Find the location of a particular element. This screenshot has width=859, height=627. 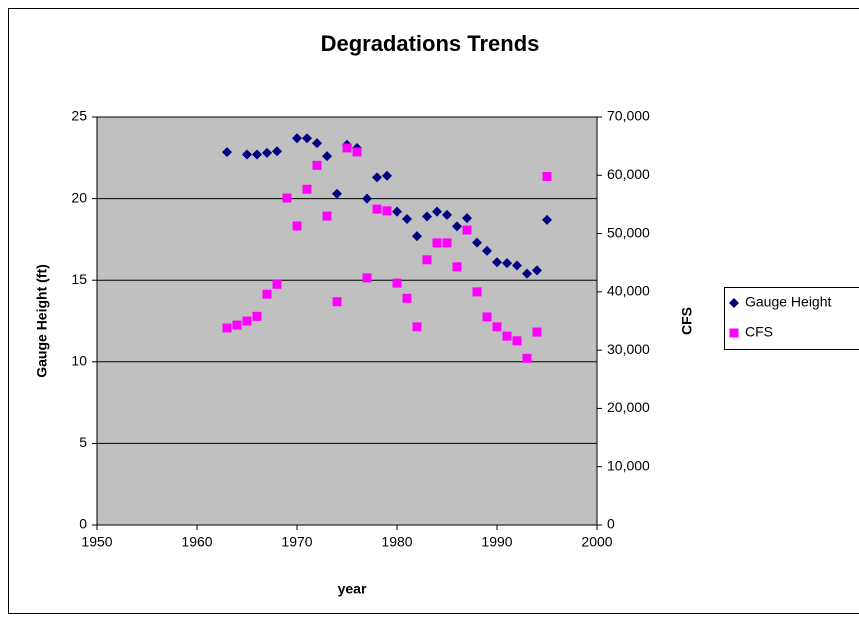

y2-axis-title: CFS is located at coordinates (687, 321).